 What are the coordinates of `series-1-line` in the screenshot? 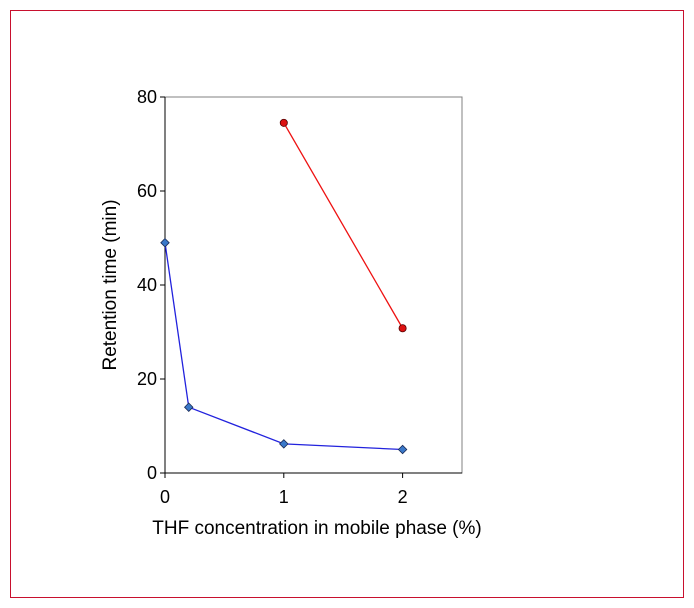 It's located at (283, 346).